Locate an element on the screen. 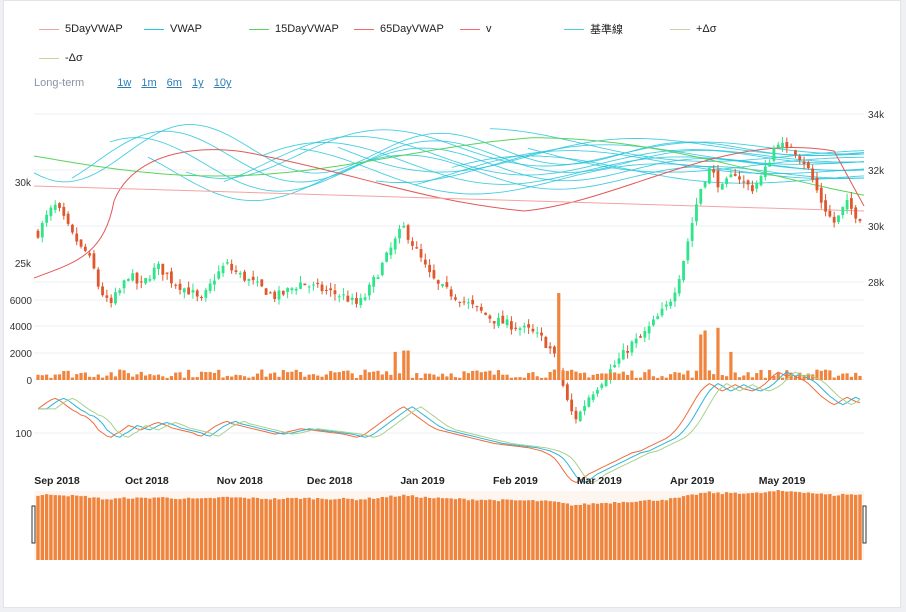 The height and width of the screenshot is (612, 906). legend-item: VWAP is located at coordinates (173, 29).